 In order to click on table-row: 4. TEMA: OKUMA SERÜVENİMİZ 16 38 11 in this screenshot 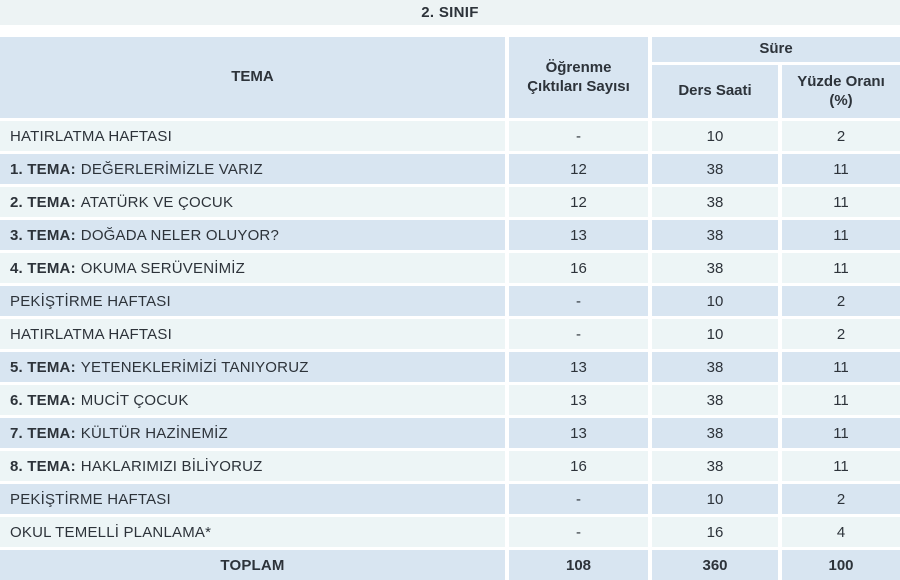, I will do `click(450, 268)`.